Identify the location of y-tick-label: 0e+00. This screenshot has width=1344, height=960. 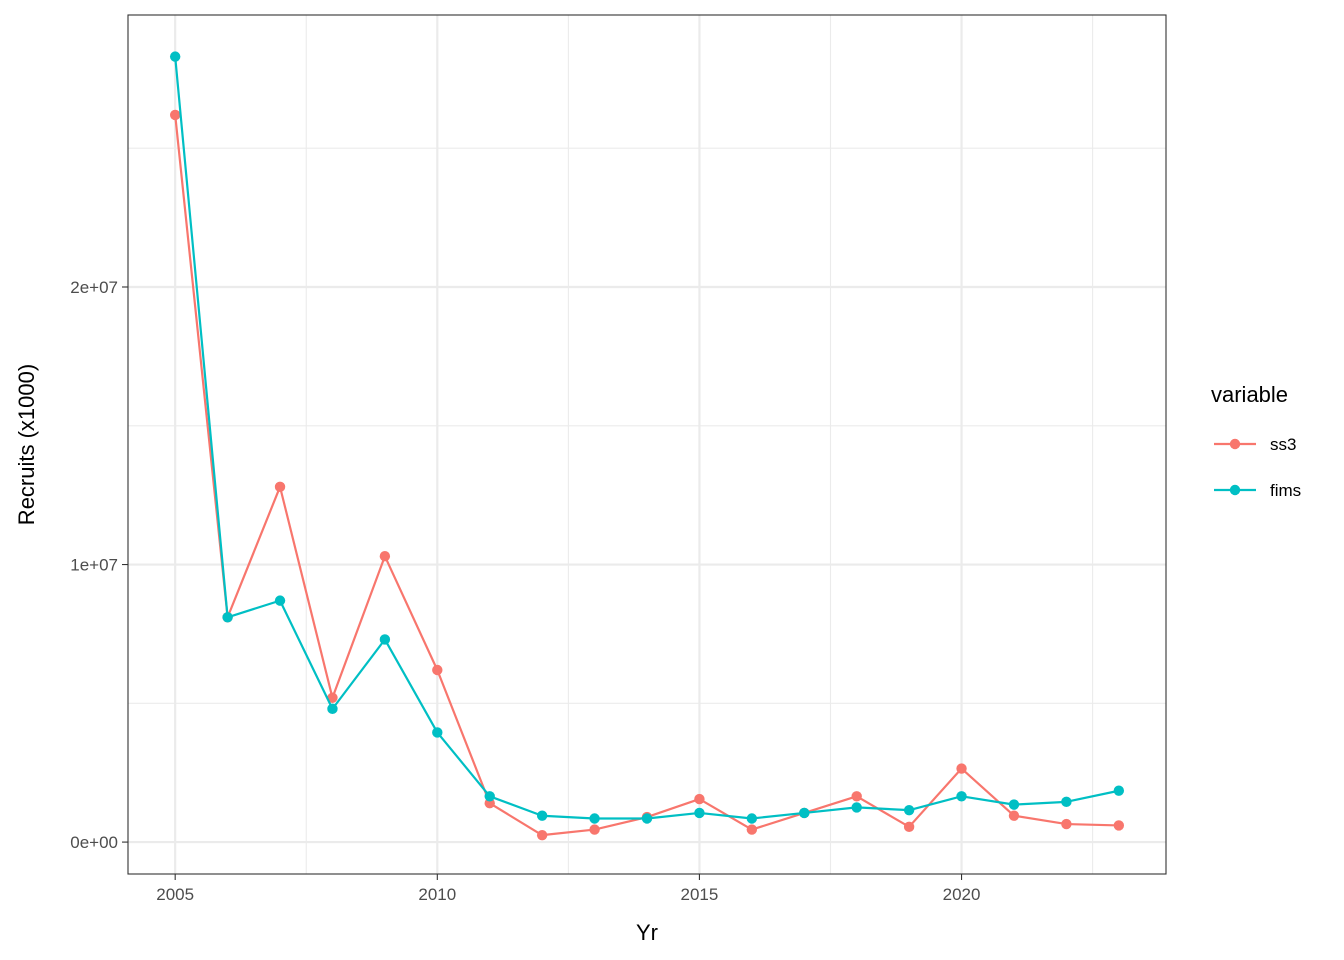
(94, 842).